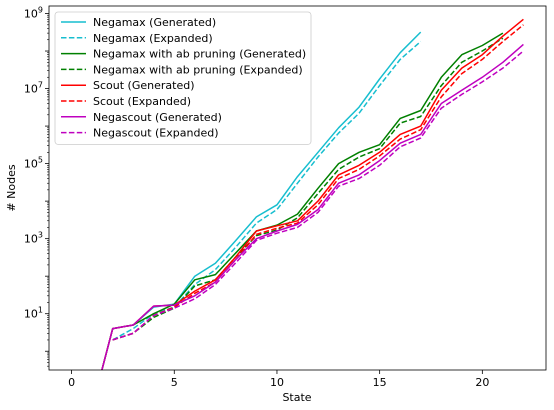 This screenshot has width=554, height=410. Describe the element at coordinates (143, 85) in the screenshot. I see `legend-entry-scout-generated: Scout (Generated)` at that location.